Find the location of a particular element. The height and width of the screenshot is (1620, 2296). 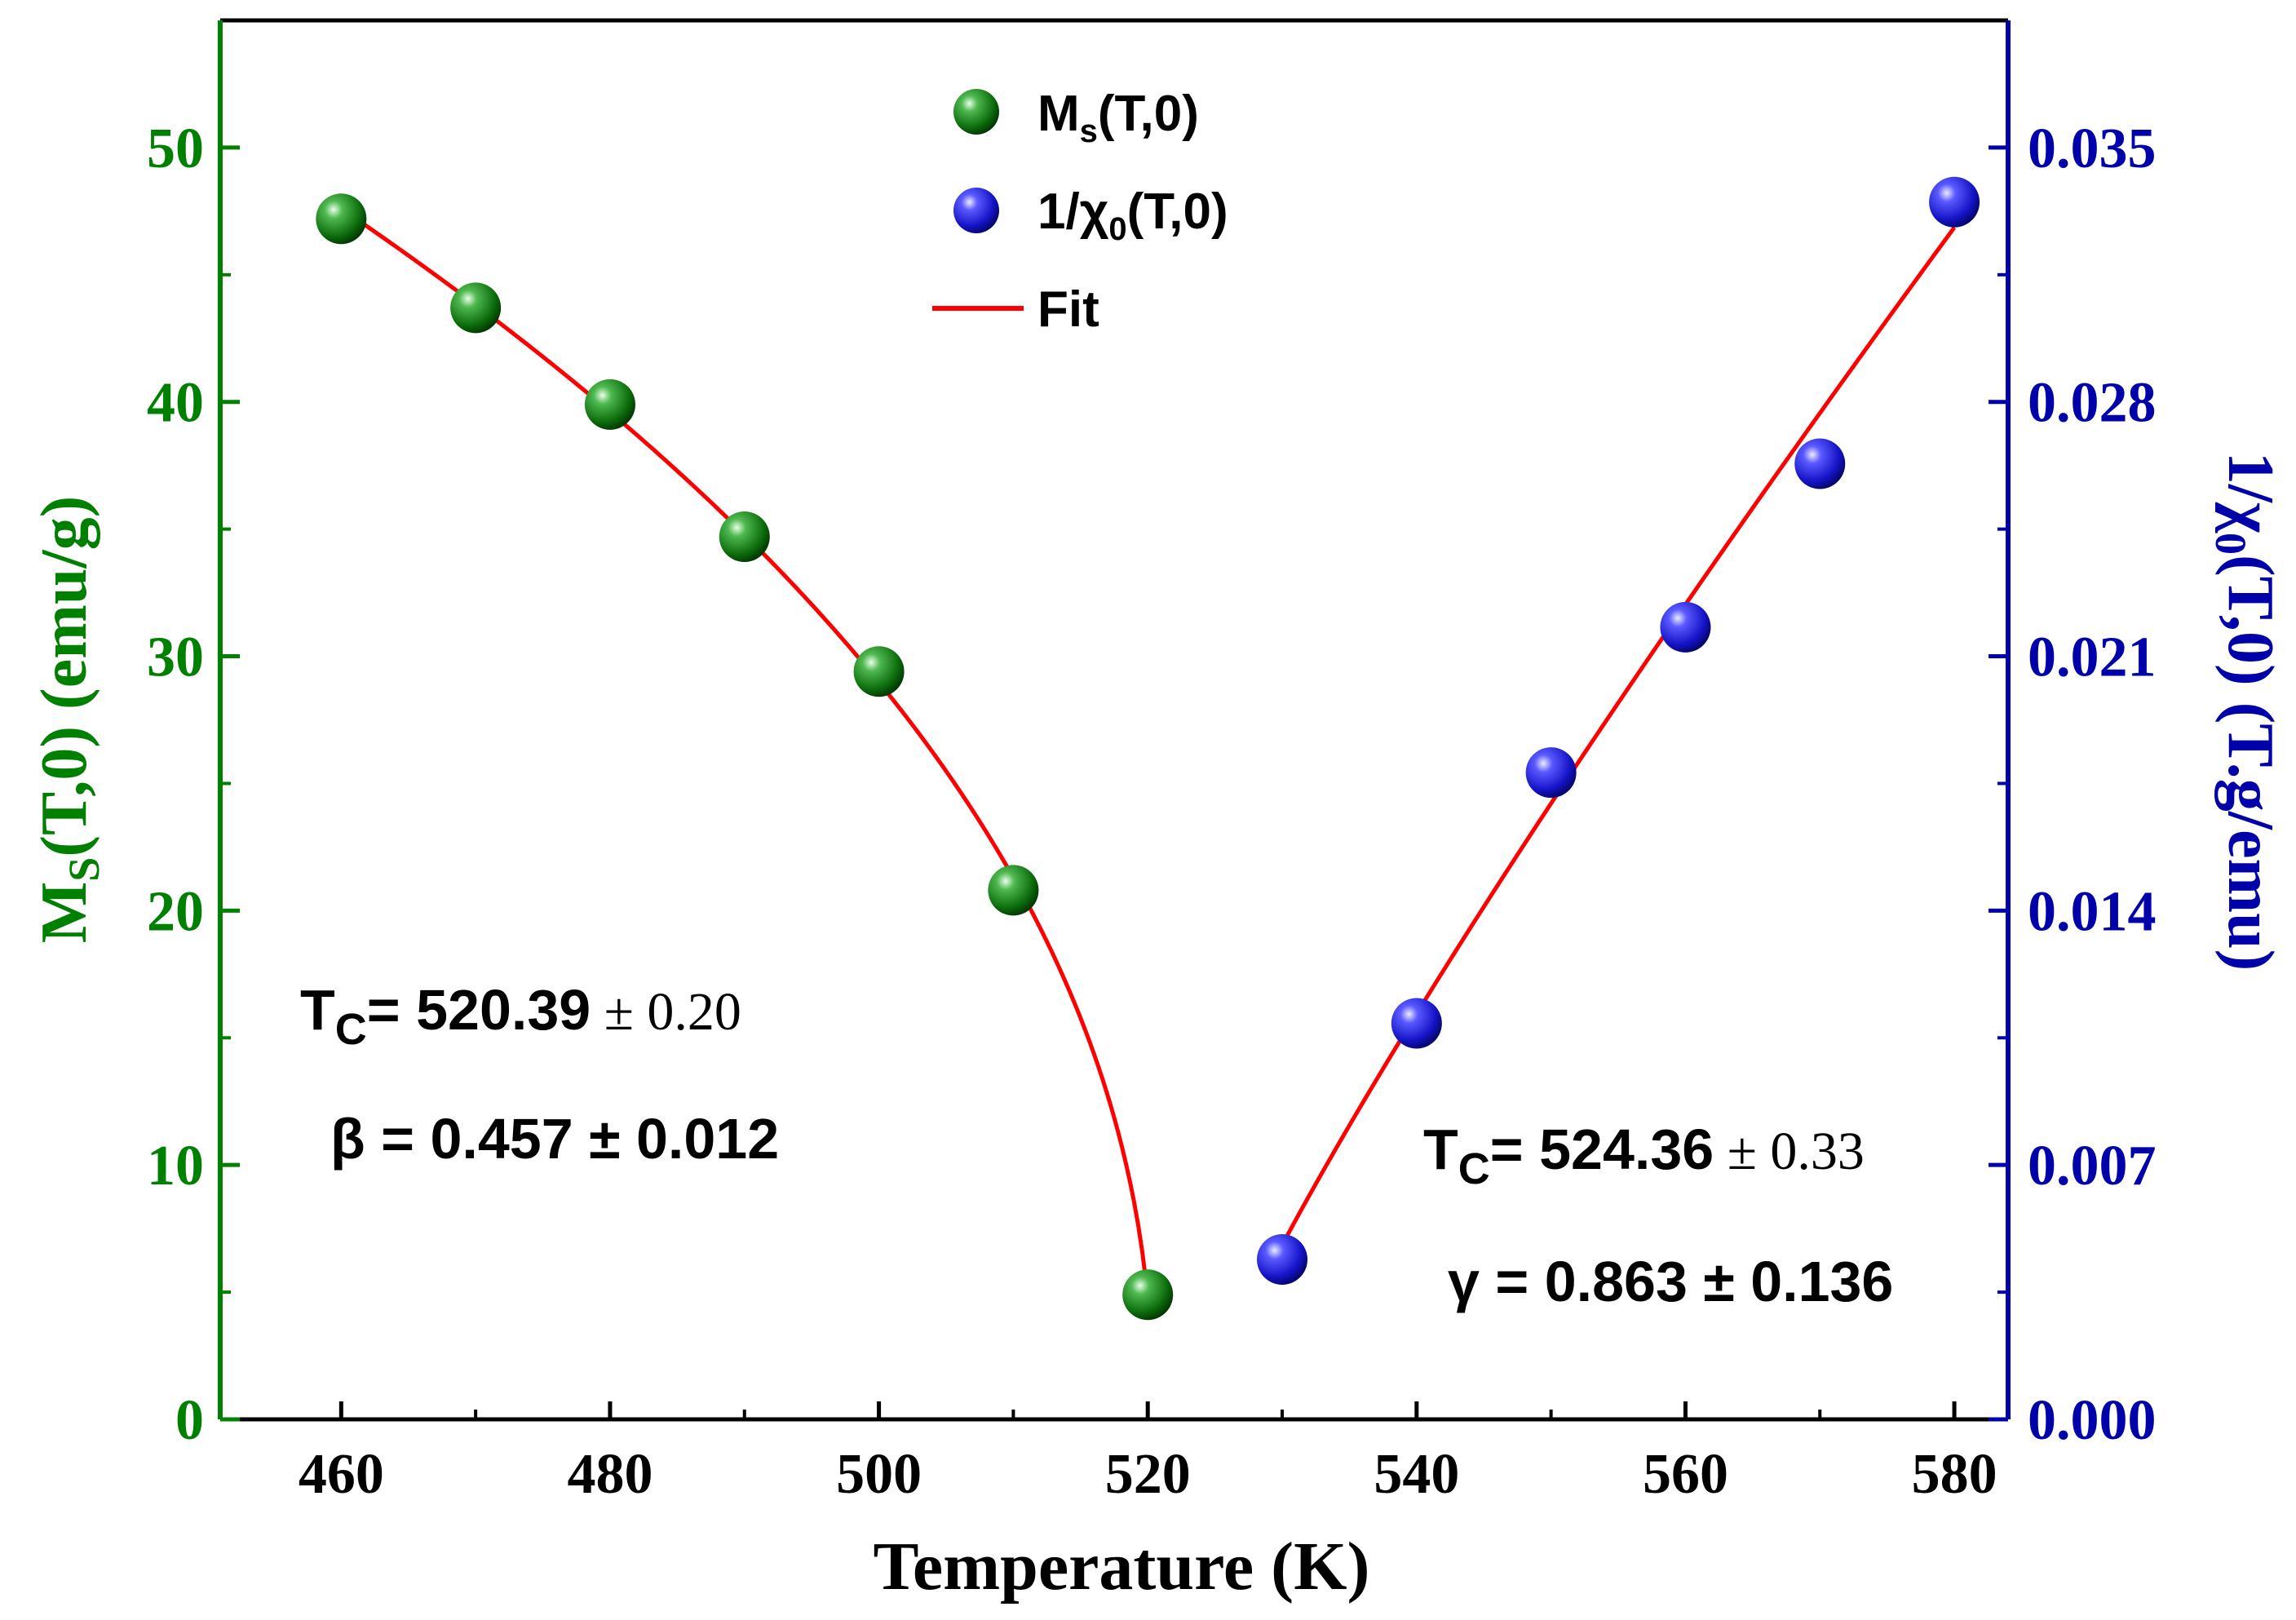

legend-label-ms: Ms(T,0) is located at coordinates (1118, 117).